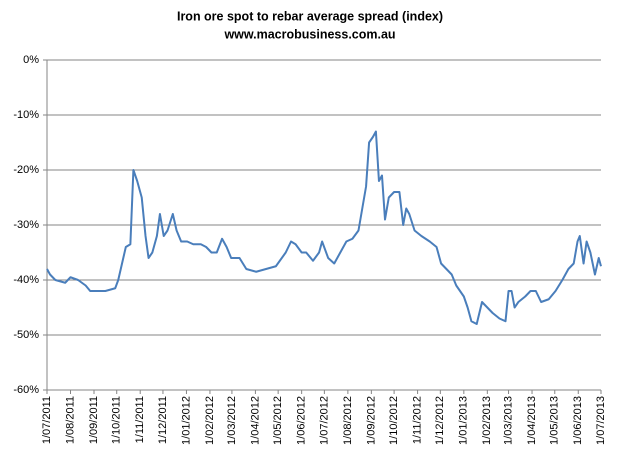 The width and height of the screenshot is (617, 460). What do you see at coordinates (140, 419) in the screenshot?
I see `x-tick-label: 1/11/2011` at bounding box center [140, 419].